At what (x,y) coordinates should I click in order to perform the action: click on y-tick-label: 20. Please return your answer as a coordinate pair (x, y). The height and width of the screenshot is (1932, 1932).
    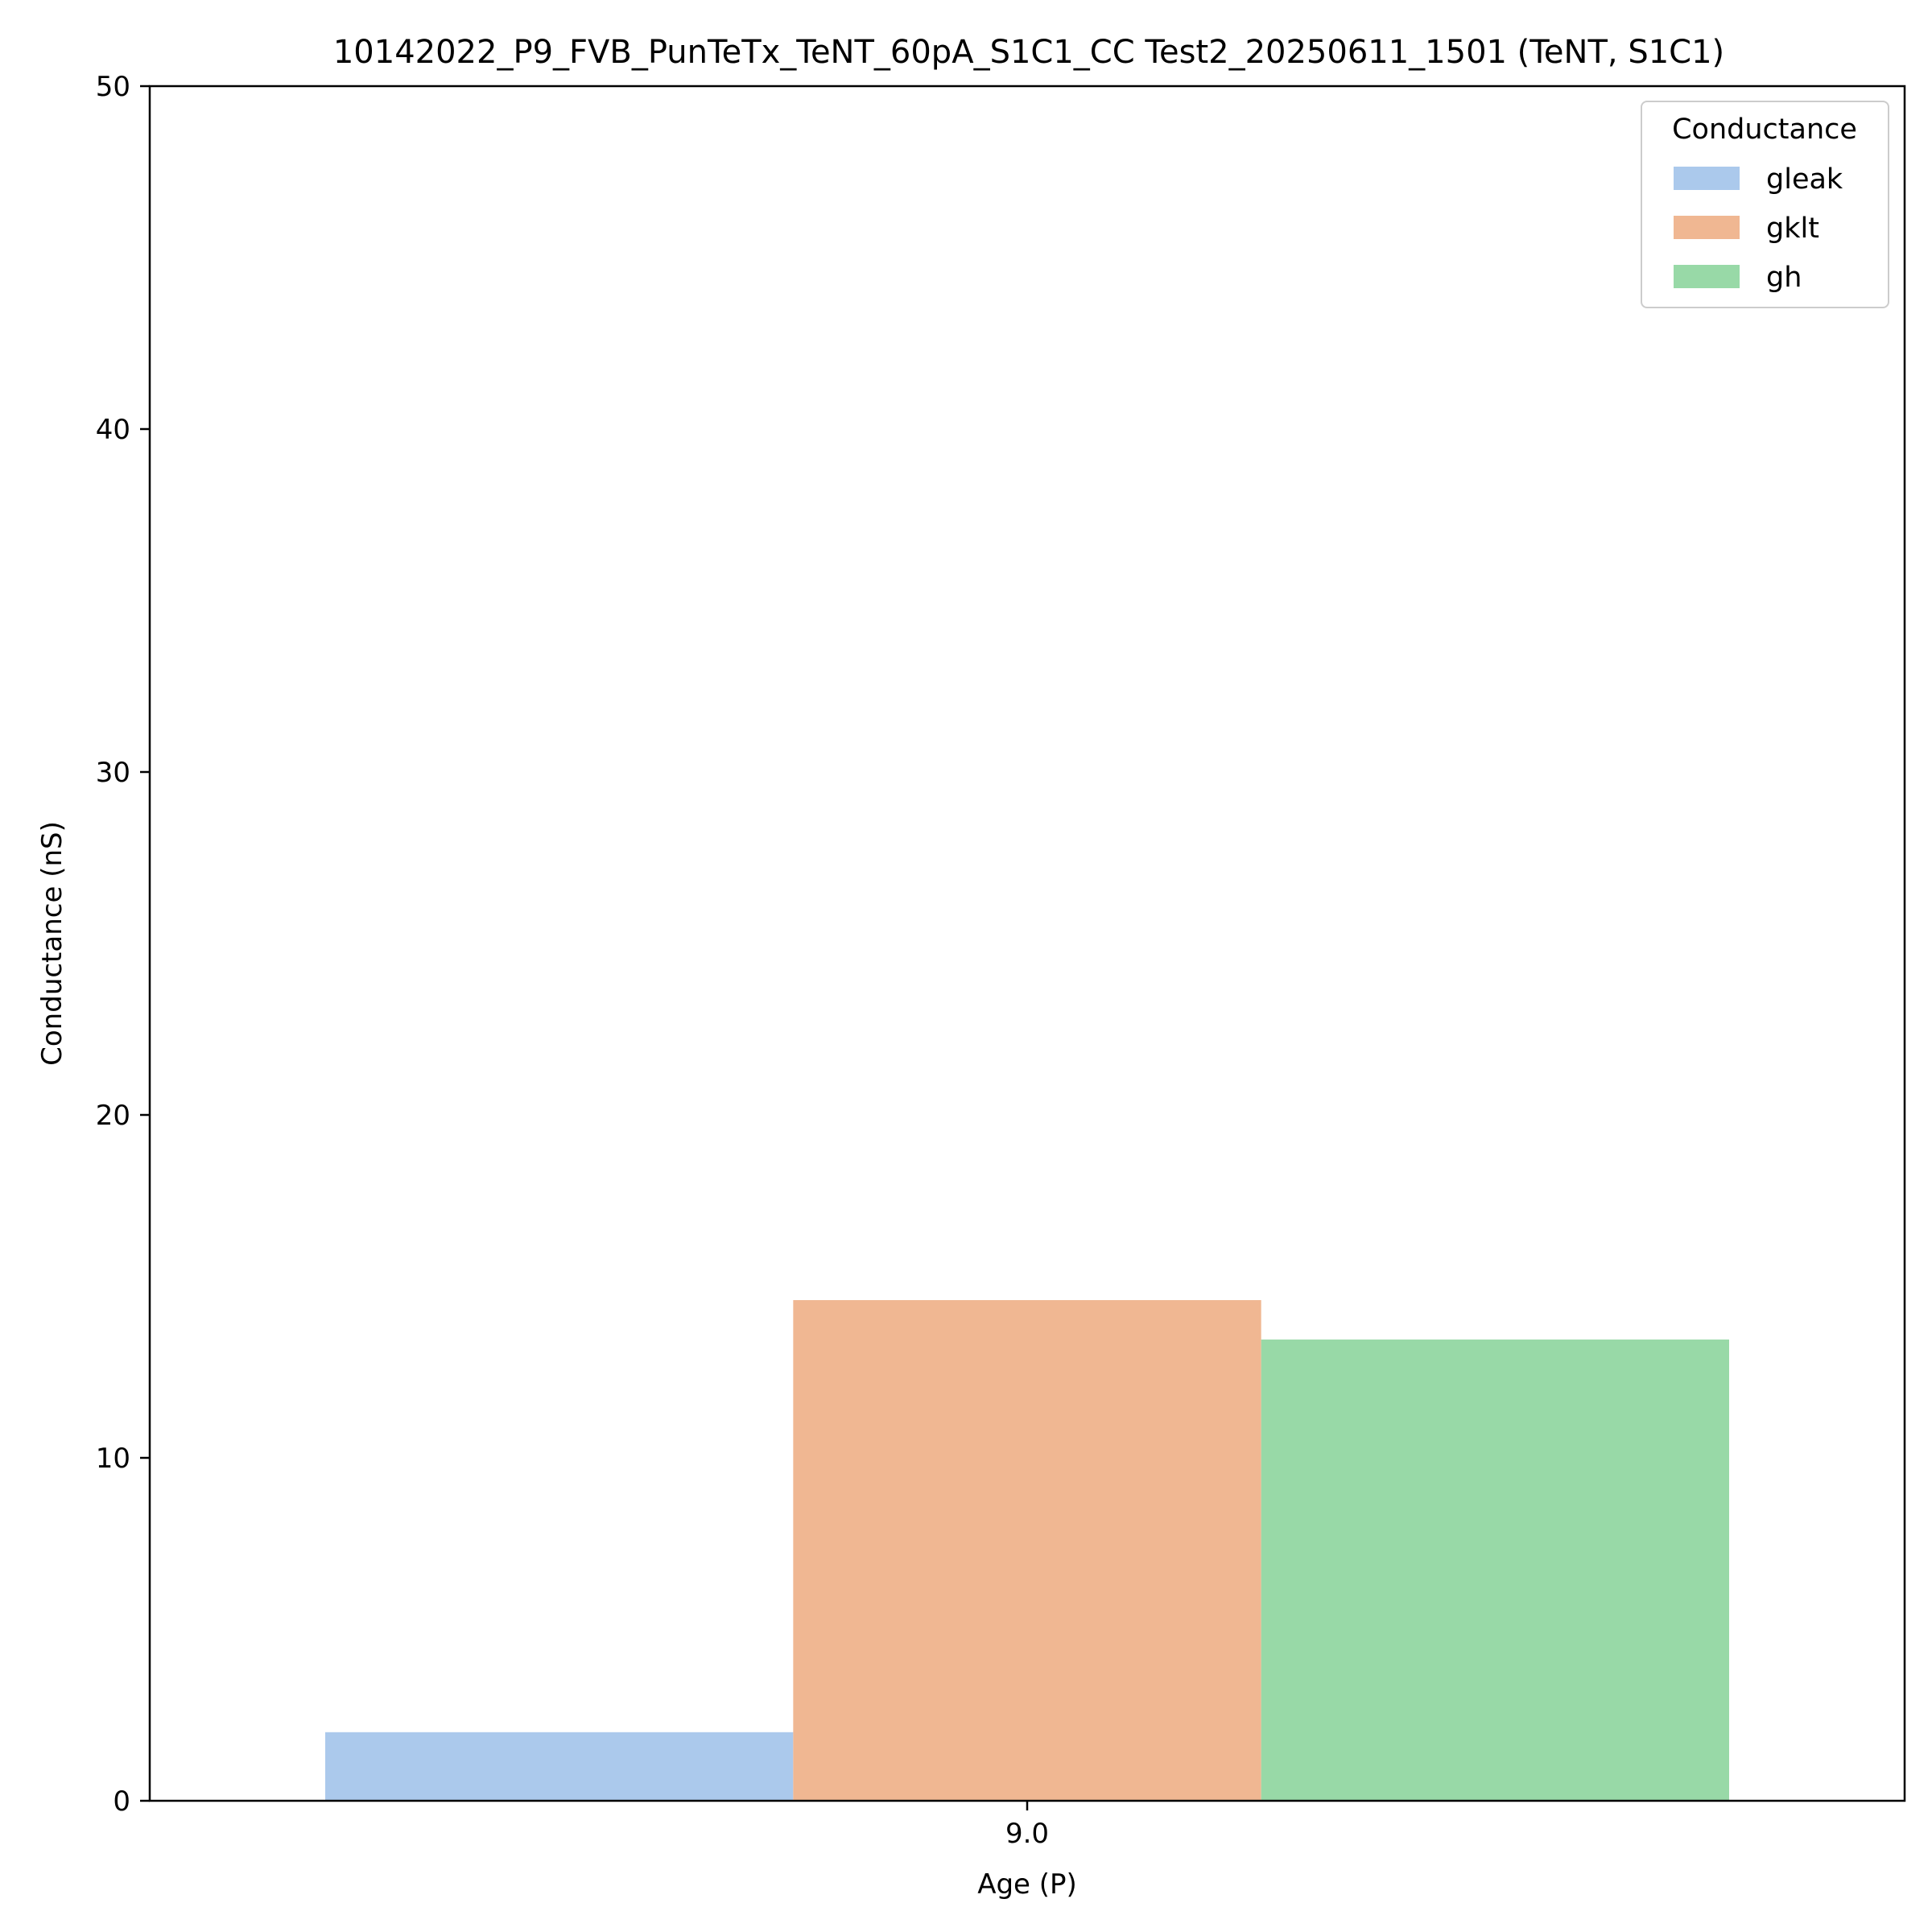
    Looking at the image, I should click on (113, 1116).